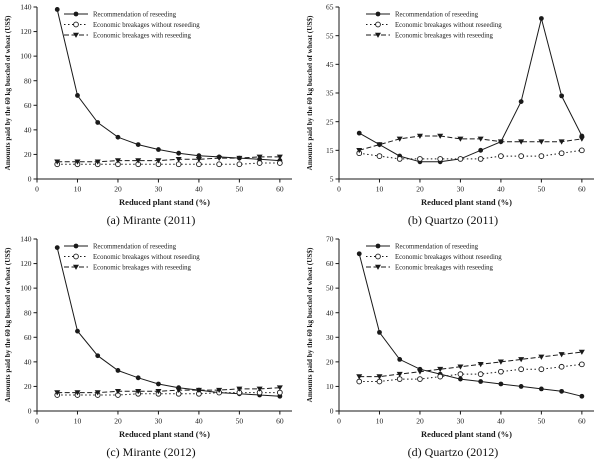 The height and width of the screenshot is (464, 605). Describe the element at coordinates (78, 421) in the screenshot. I see `x-tick-label: 10` at that location.